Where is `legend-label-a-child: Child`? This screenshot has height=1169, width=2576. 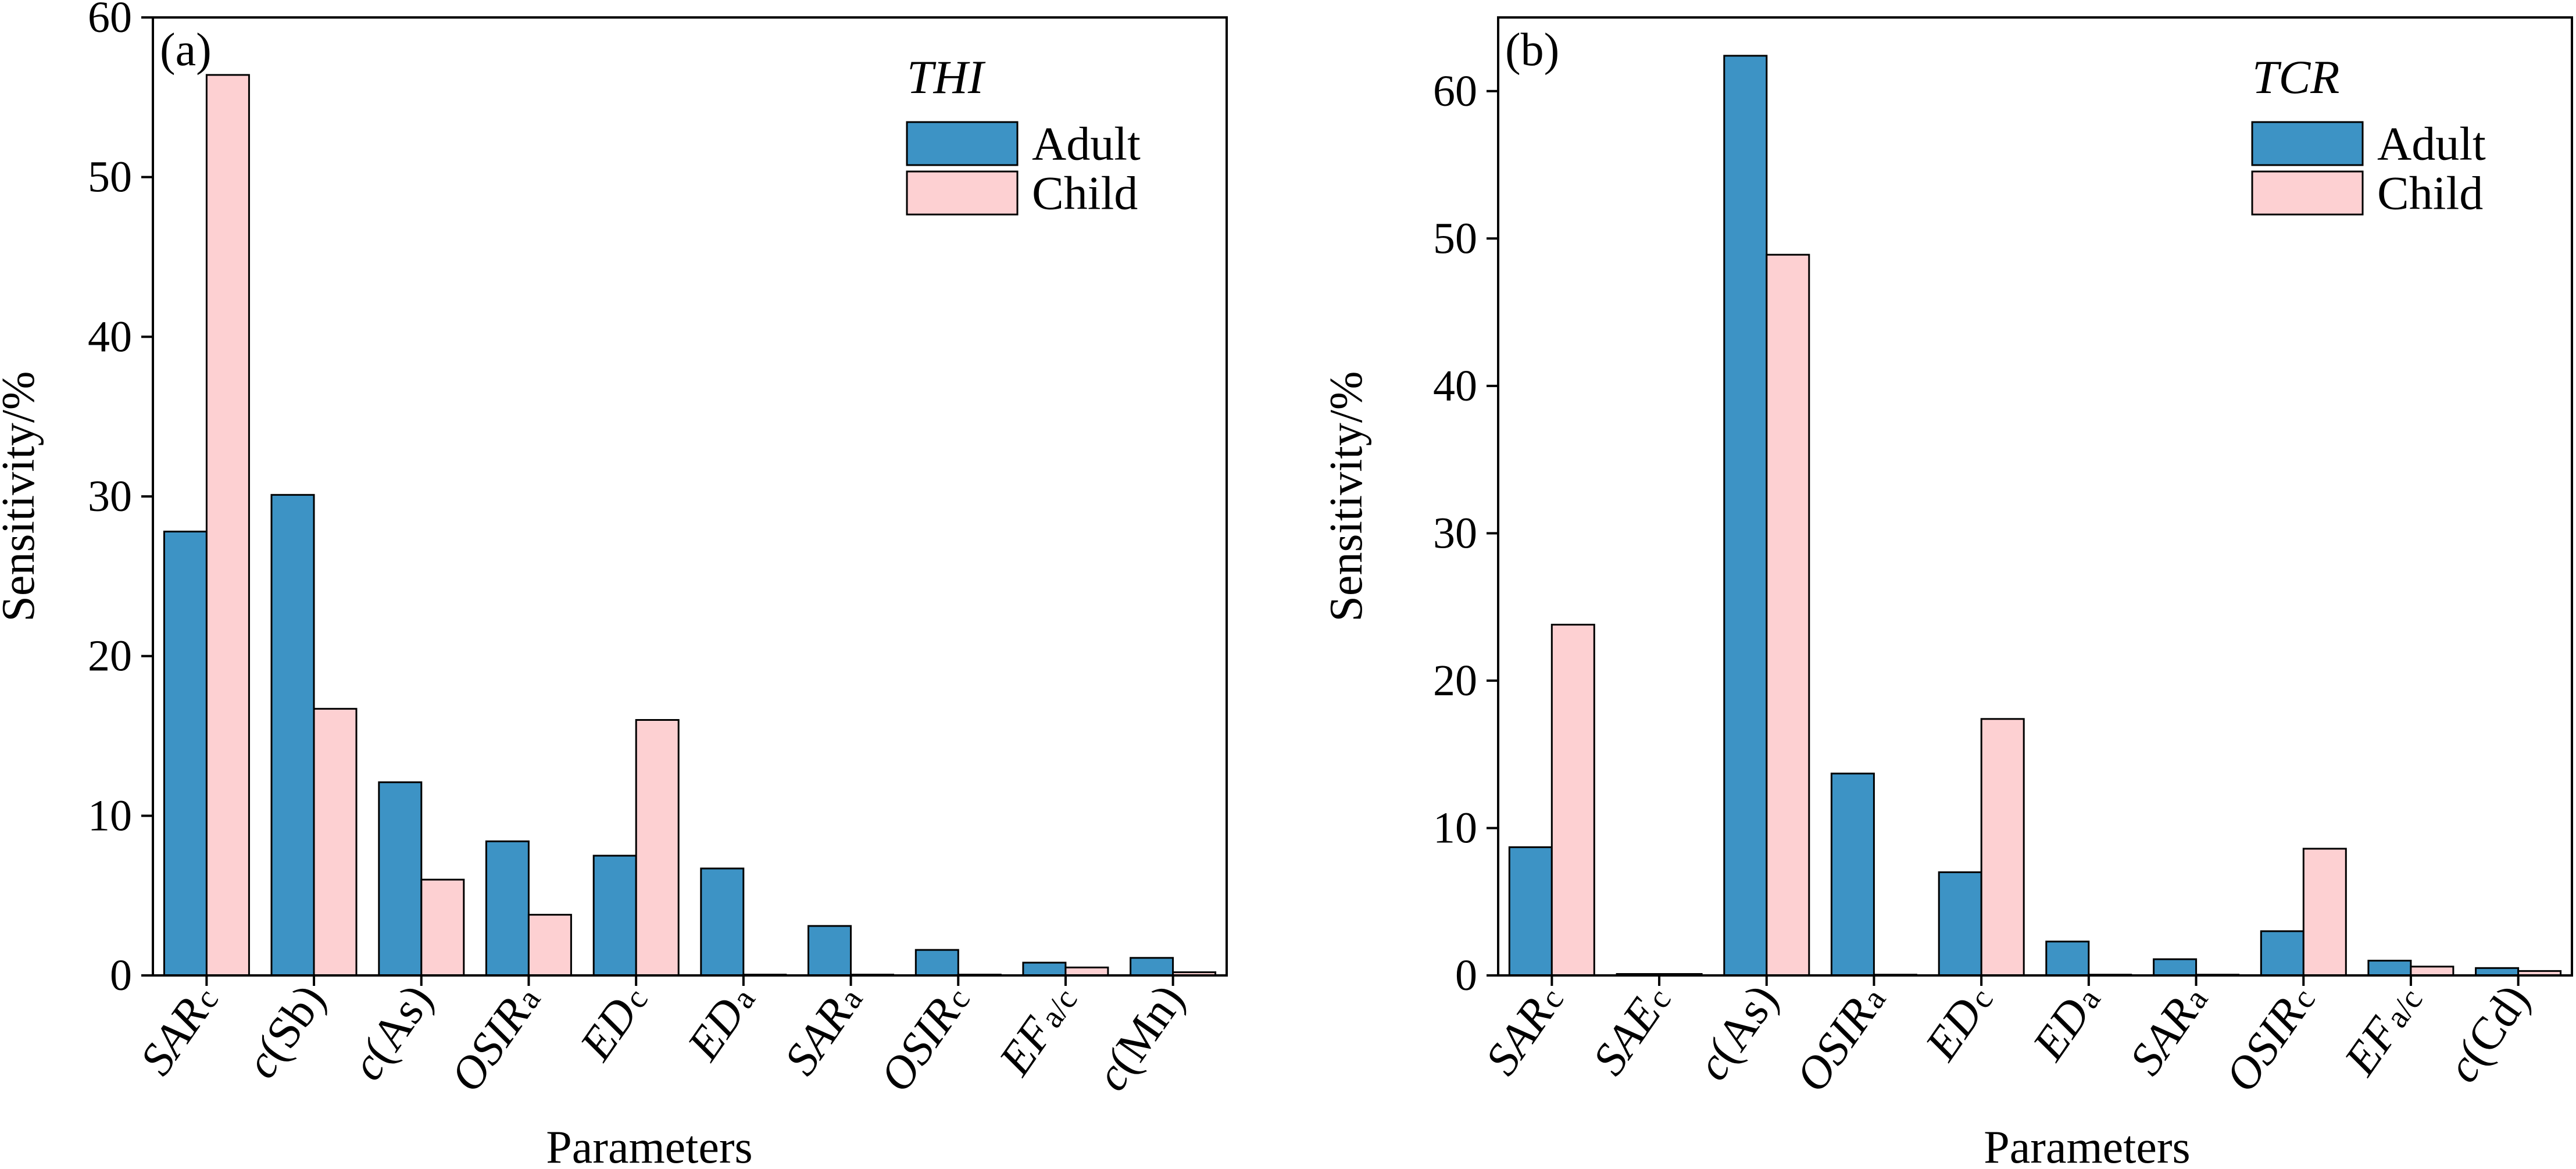
legend-label-a-child: Child is located at coordinates (1085, 194).